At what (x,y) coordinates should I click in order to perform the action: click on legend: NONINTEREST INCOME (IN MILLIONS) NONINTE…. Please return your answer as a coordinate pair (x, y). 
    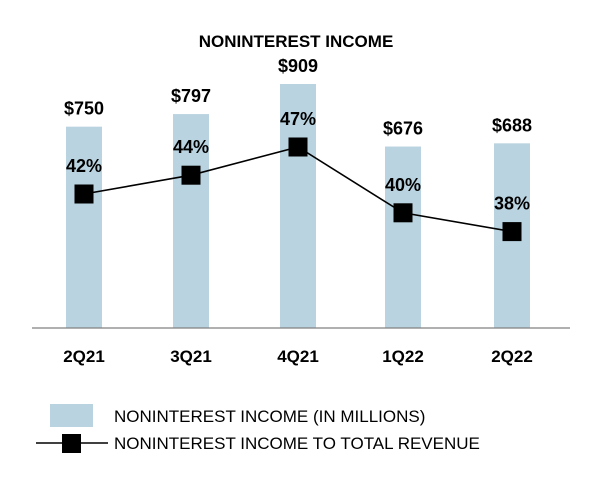
    Looking at the image, I should click on (258, 428).